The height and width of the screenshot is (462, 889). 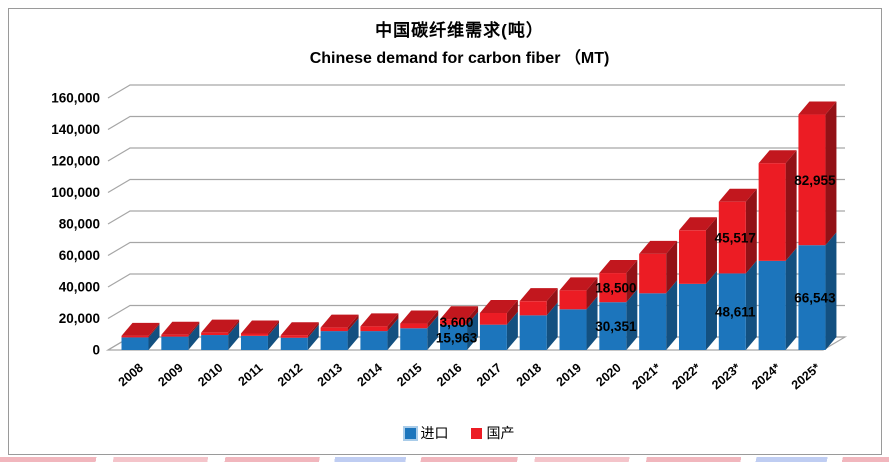 I want to click on bar-2024*, so click(x=777, y=250).